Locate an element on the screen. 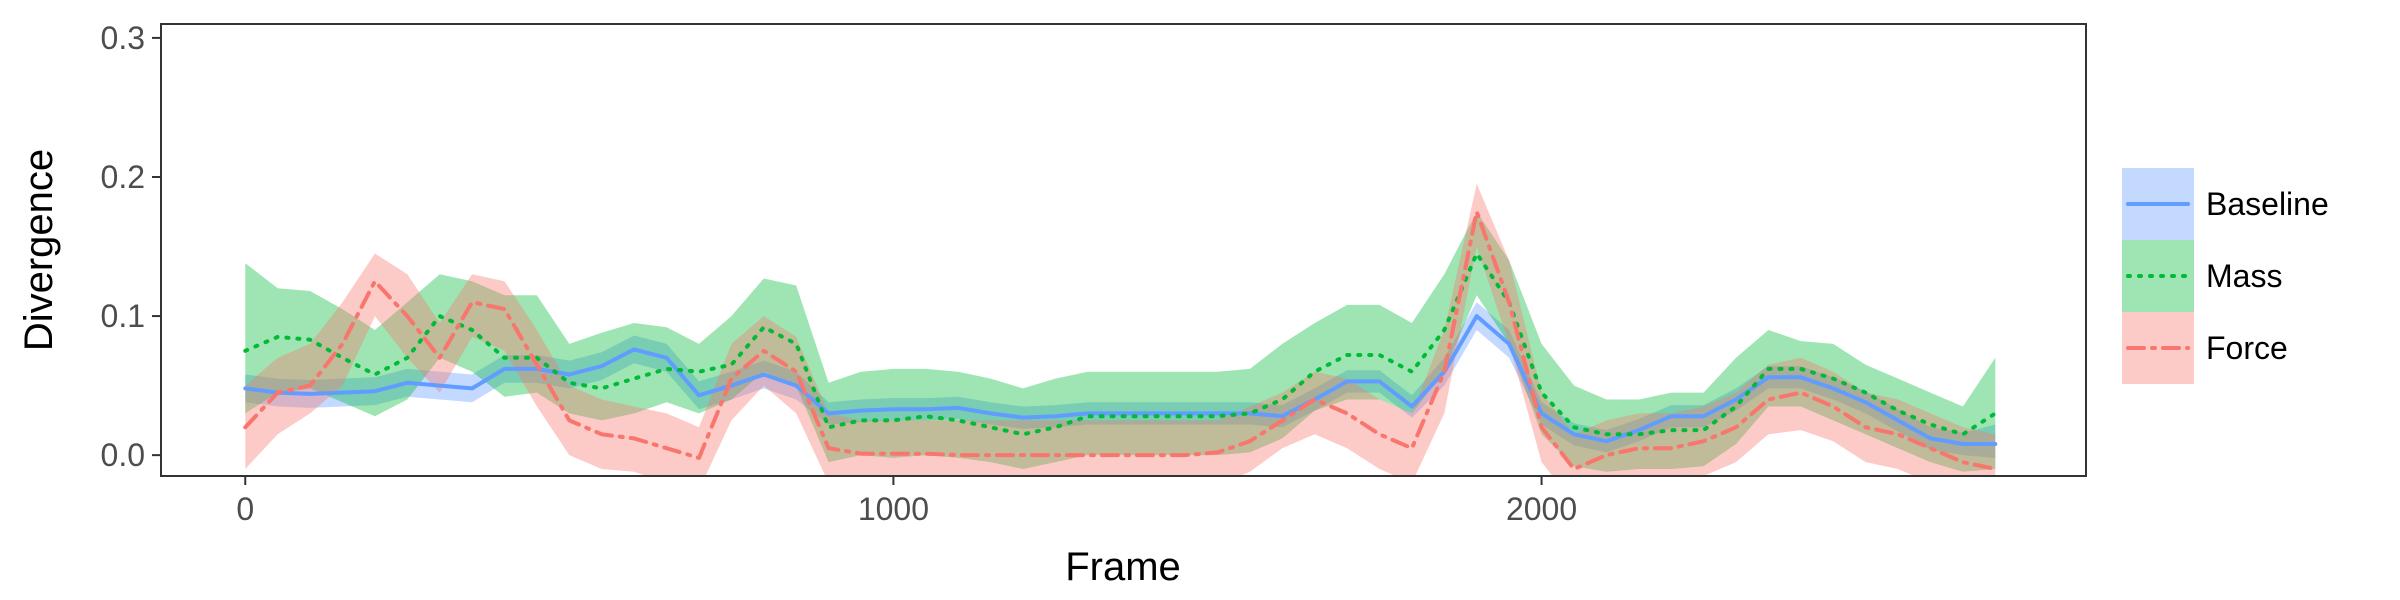 Image resolution: width=2400 pixels, height=600 pixels. legend-label-baseline: Baseline is located at coordinates (2267, 204).